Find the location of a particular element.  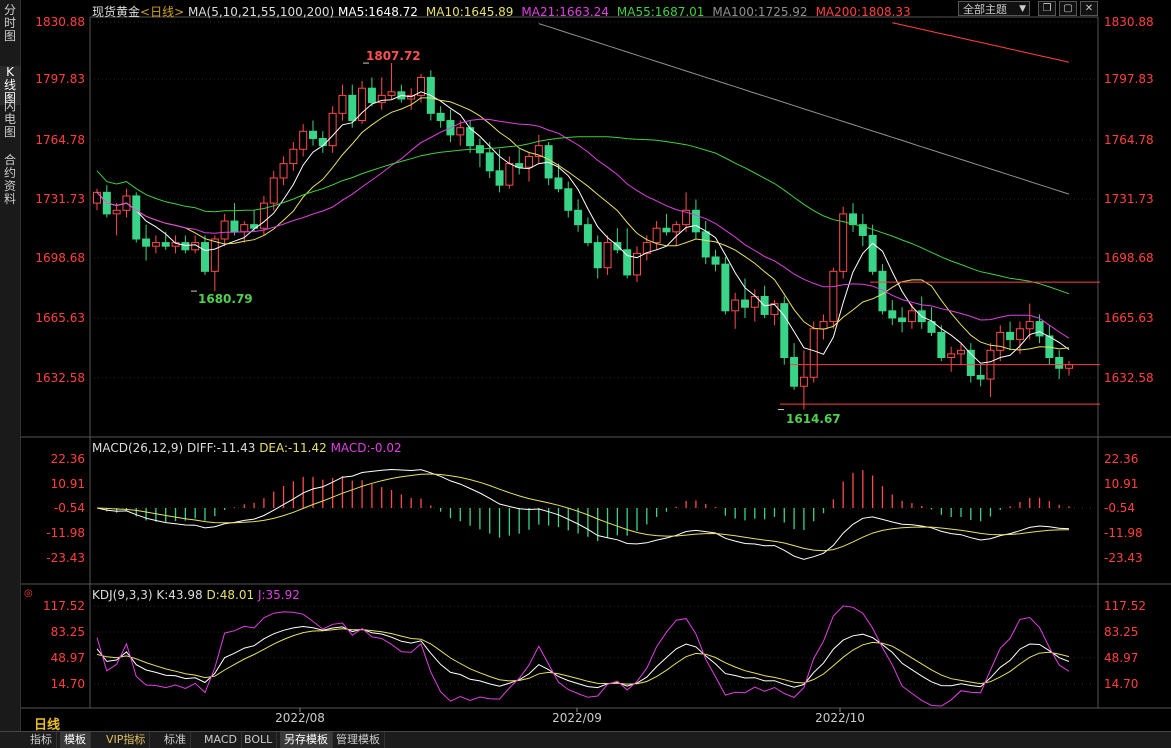

sidebar-tab-2: 闪电图 is located at coordinates (9, 119).